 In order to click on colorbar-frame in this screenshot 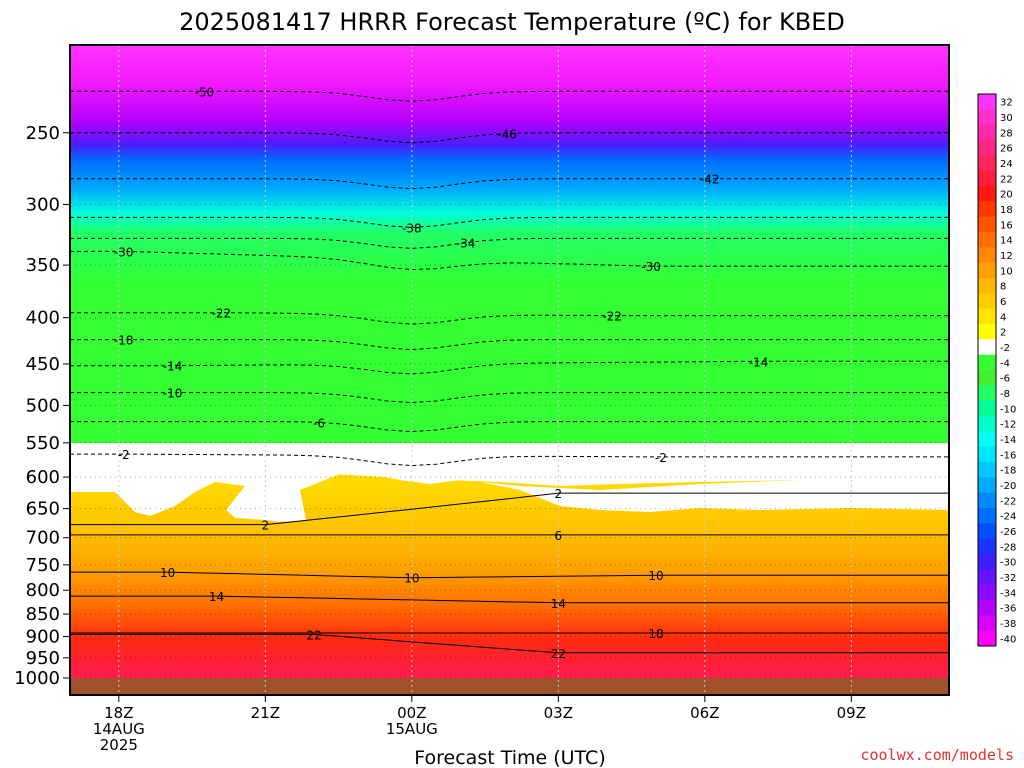, I will do `click(987, 370)`.